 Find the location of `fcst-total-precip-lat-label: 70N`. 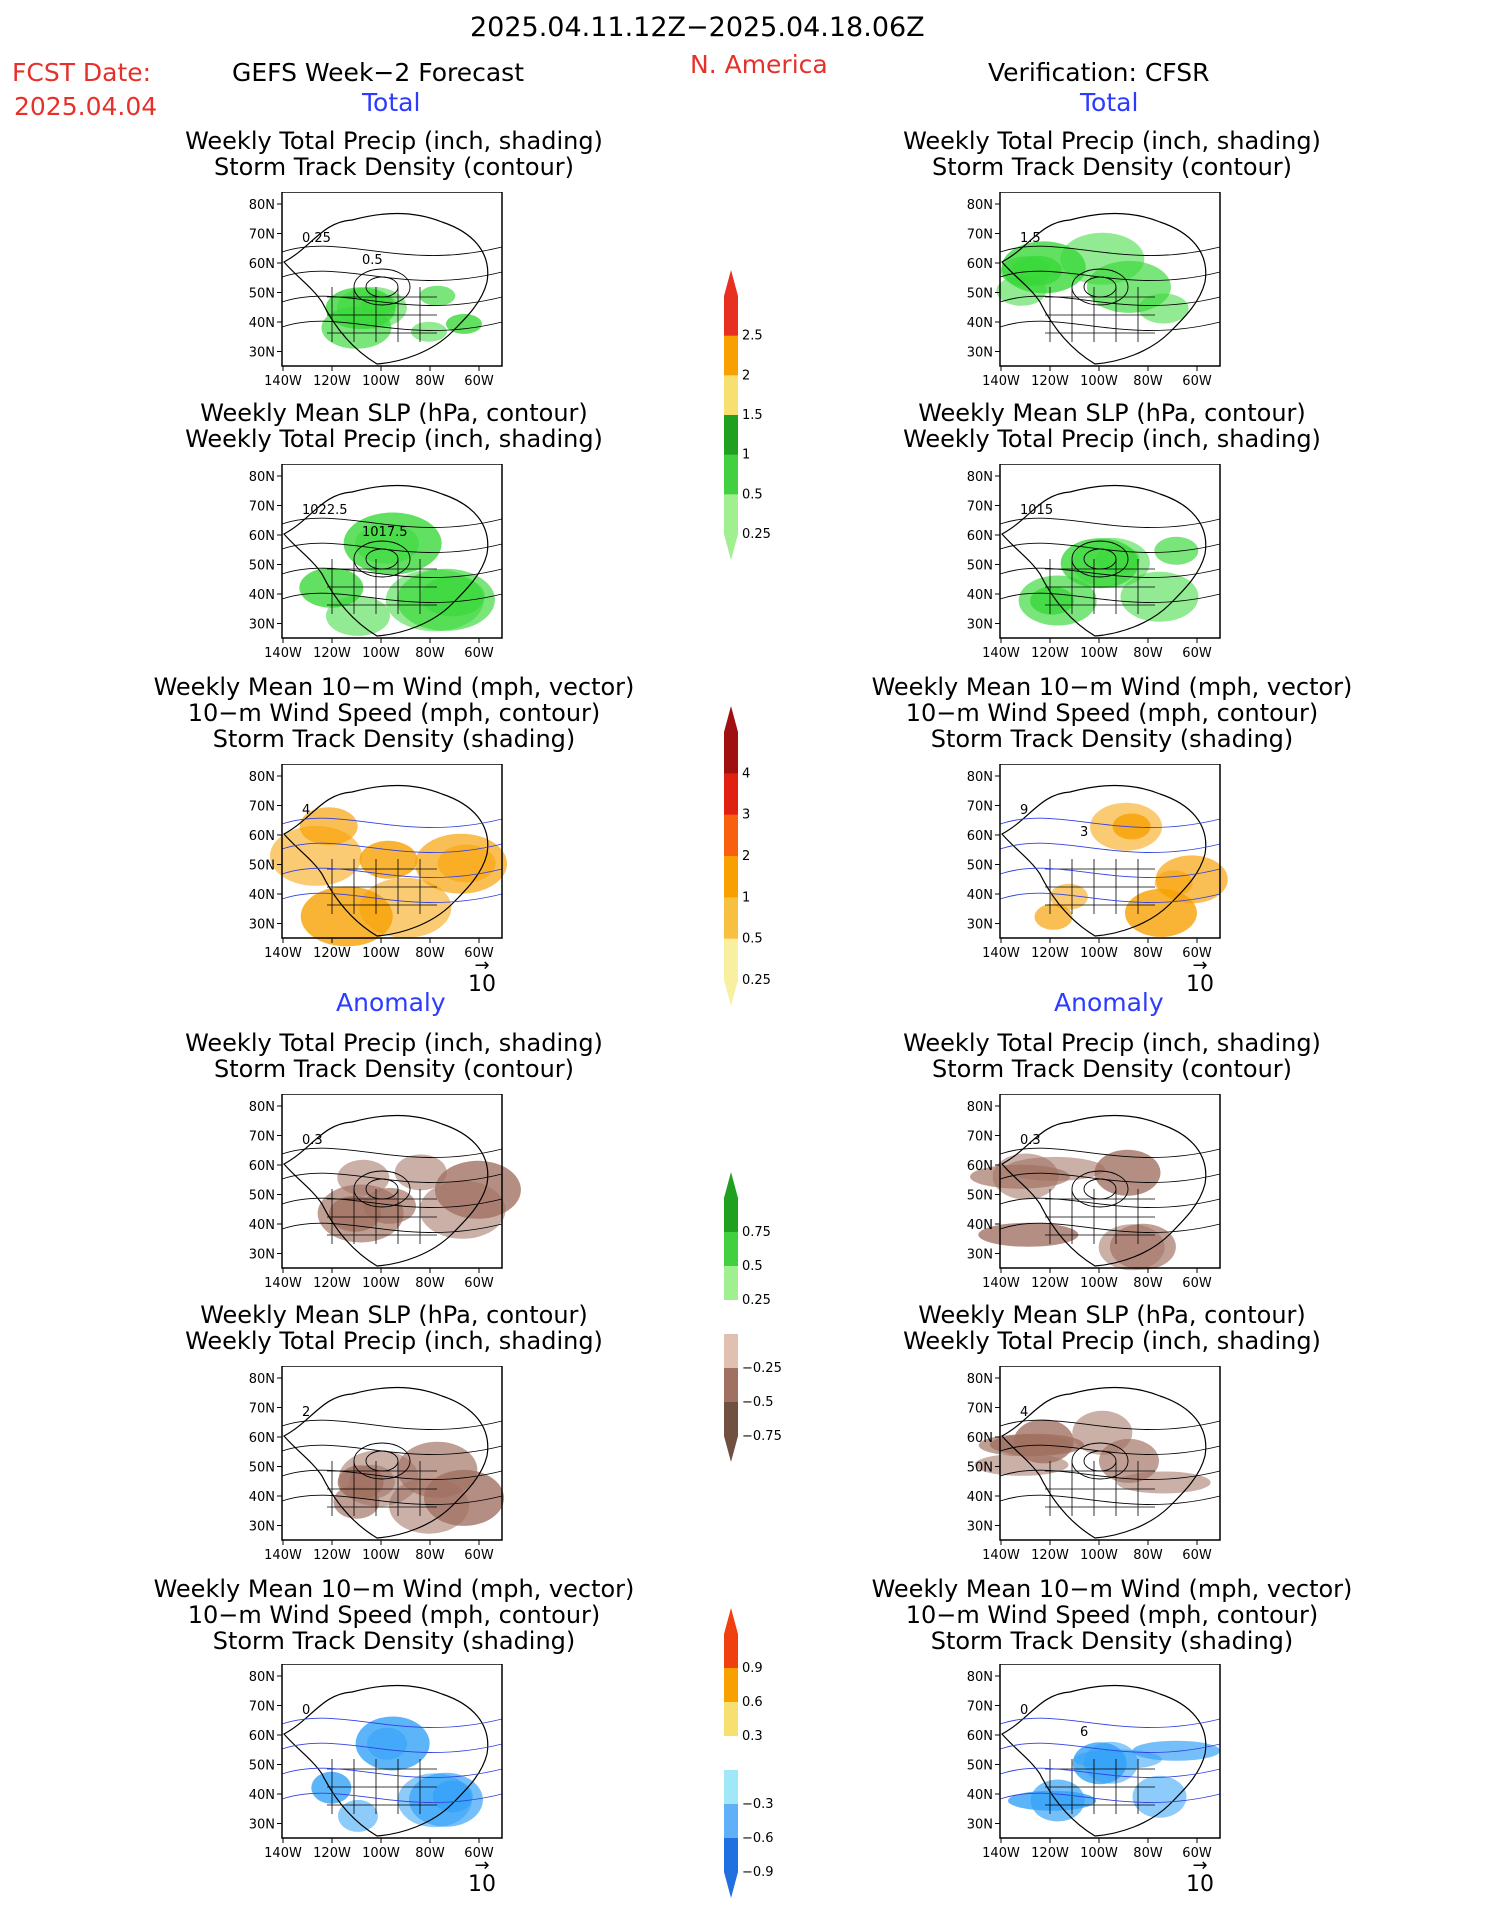

fcst-total-precip-lat-label: 70N is located at coordinates (262, 235).